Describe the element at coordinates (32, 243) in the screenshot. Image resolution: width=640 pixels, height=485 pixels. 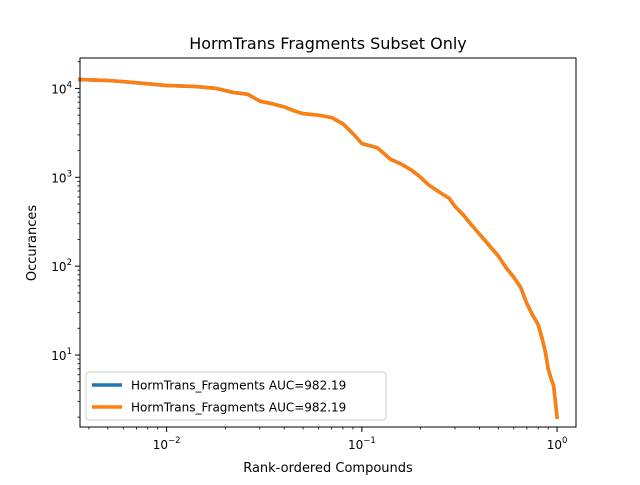
I see `y-axis-label: Occurances` at that location.